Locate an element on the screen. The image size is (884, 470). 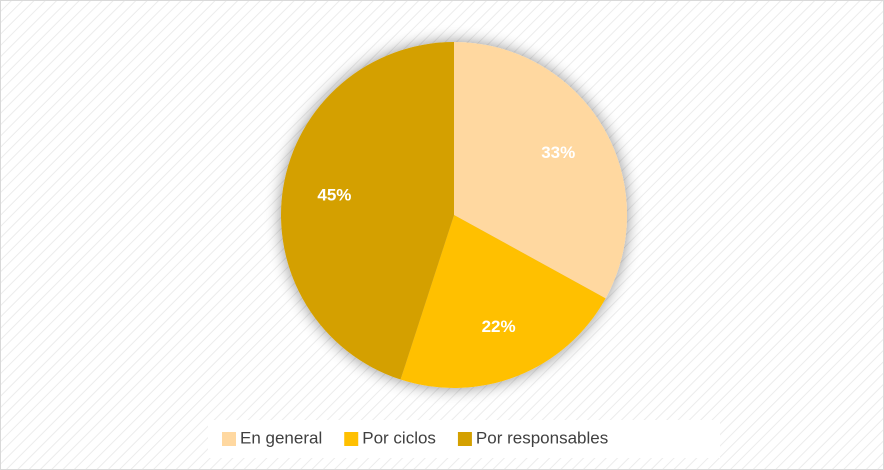
data-label: 45% is located at coordinates (334, 195).